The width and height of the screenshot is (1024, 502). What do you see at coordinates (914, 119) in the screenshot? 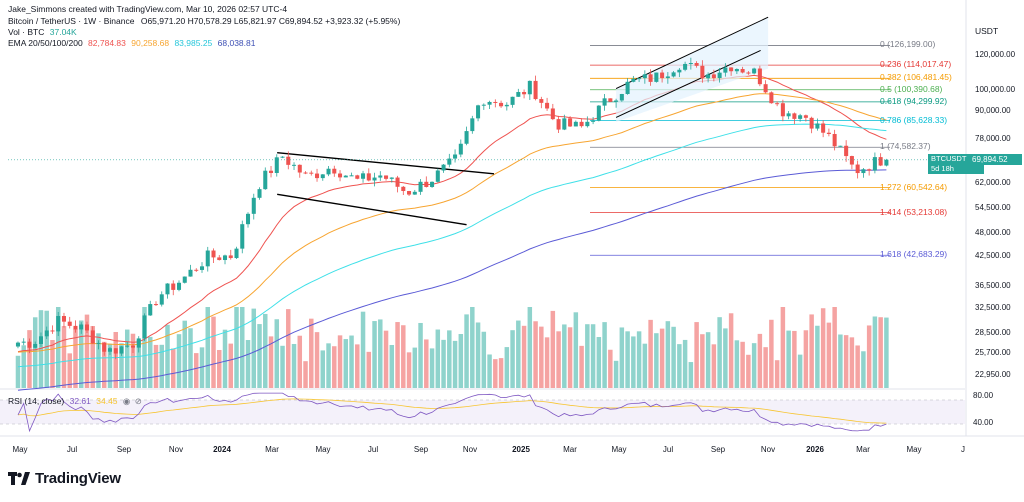
I see `fib-level-label: 0.786 (85,628.33)` at bounding box center [914, 119].